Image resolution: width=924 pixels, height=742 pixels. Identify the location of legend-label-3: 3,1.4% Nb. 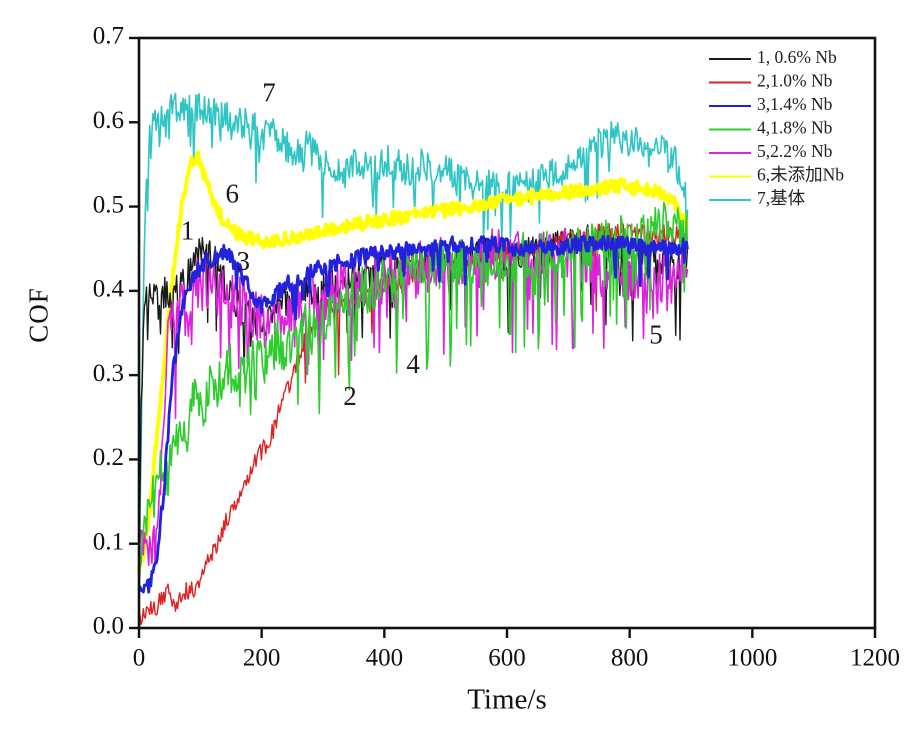
(795, 104).